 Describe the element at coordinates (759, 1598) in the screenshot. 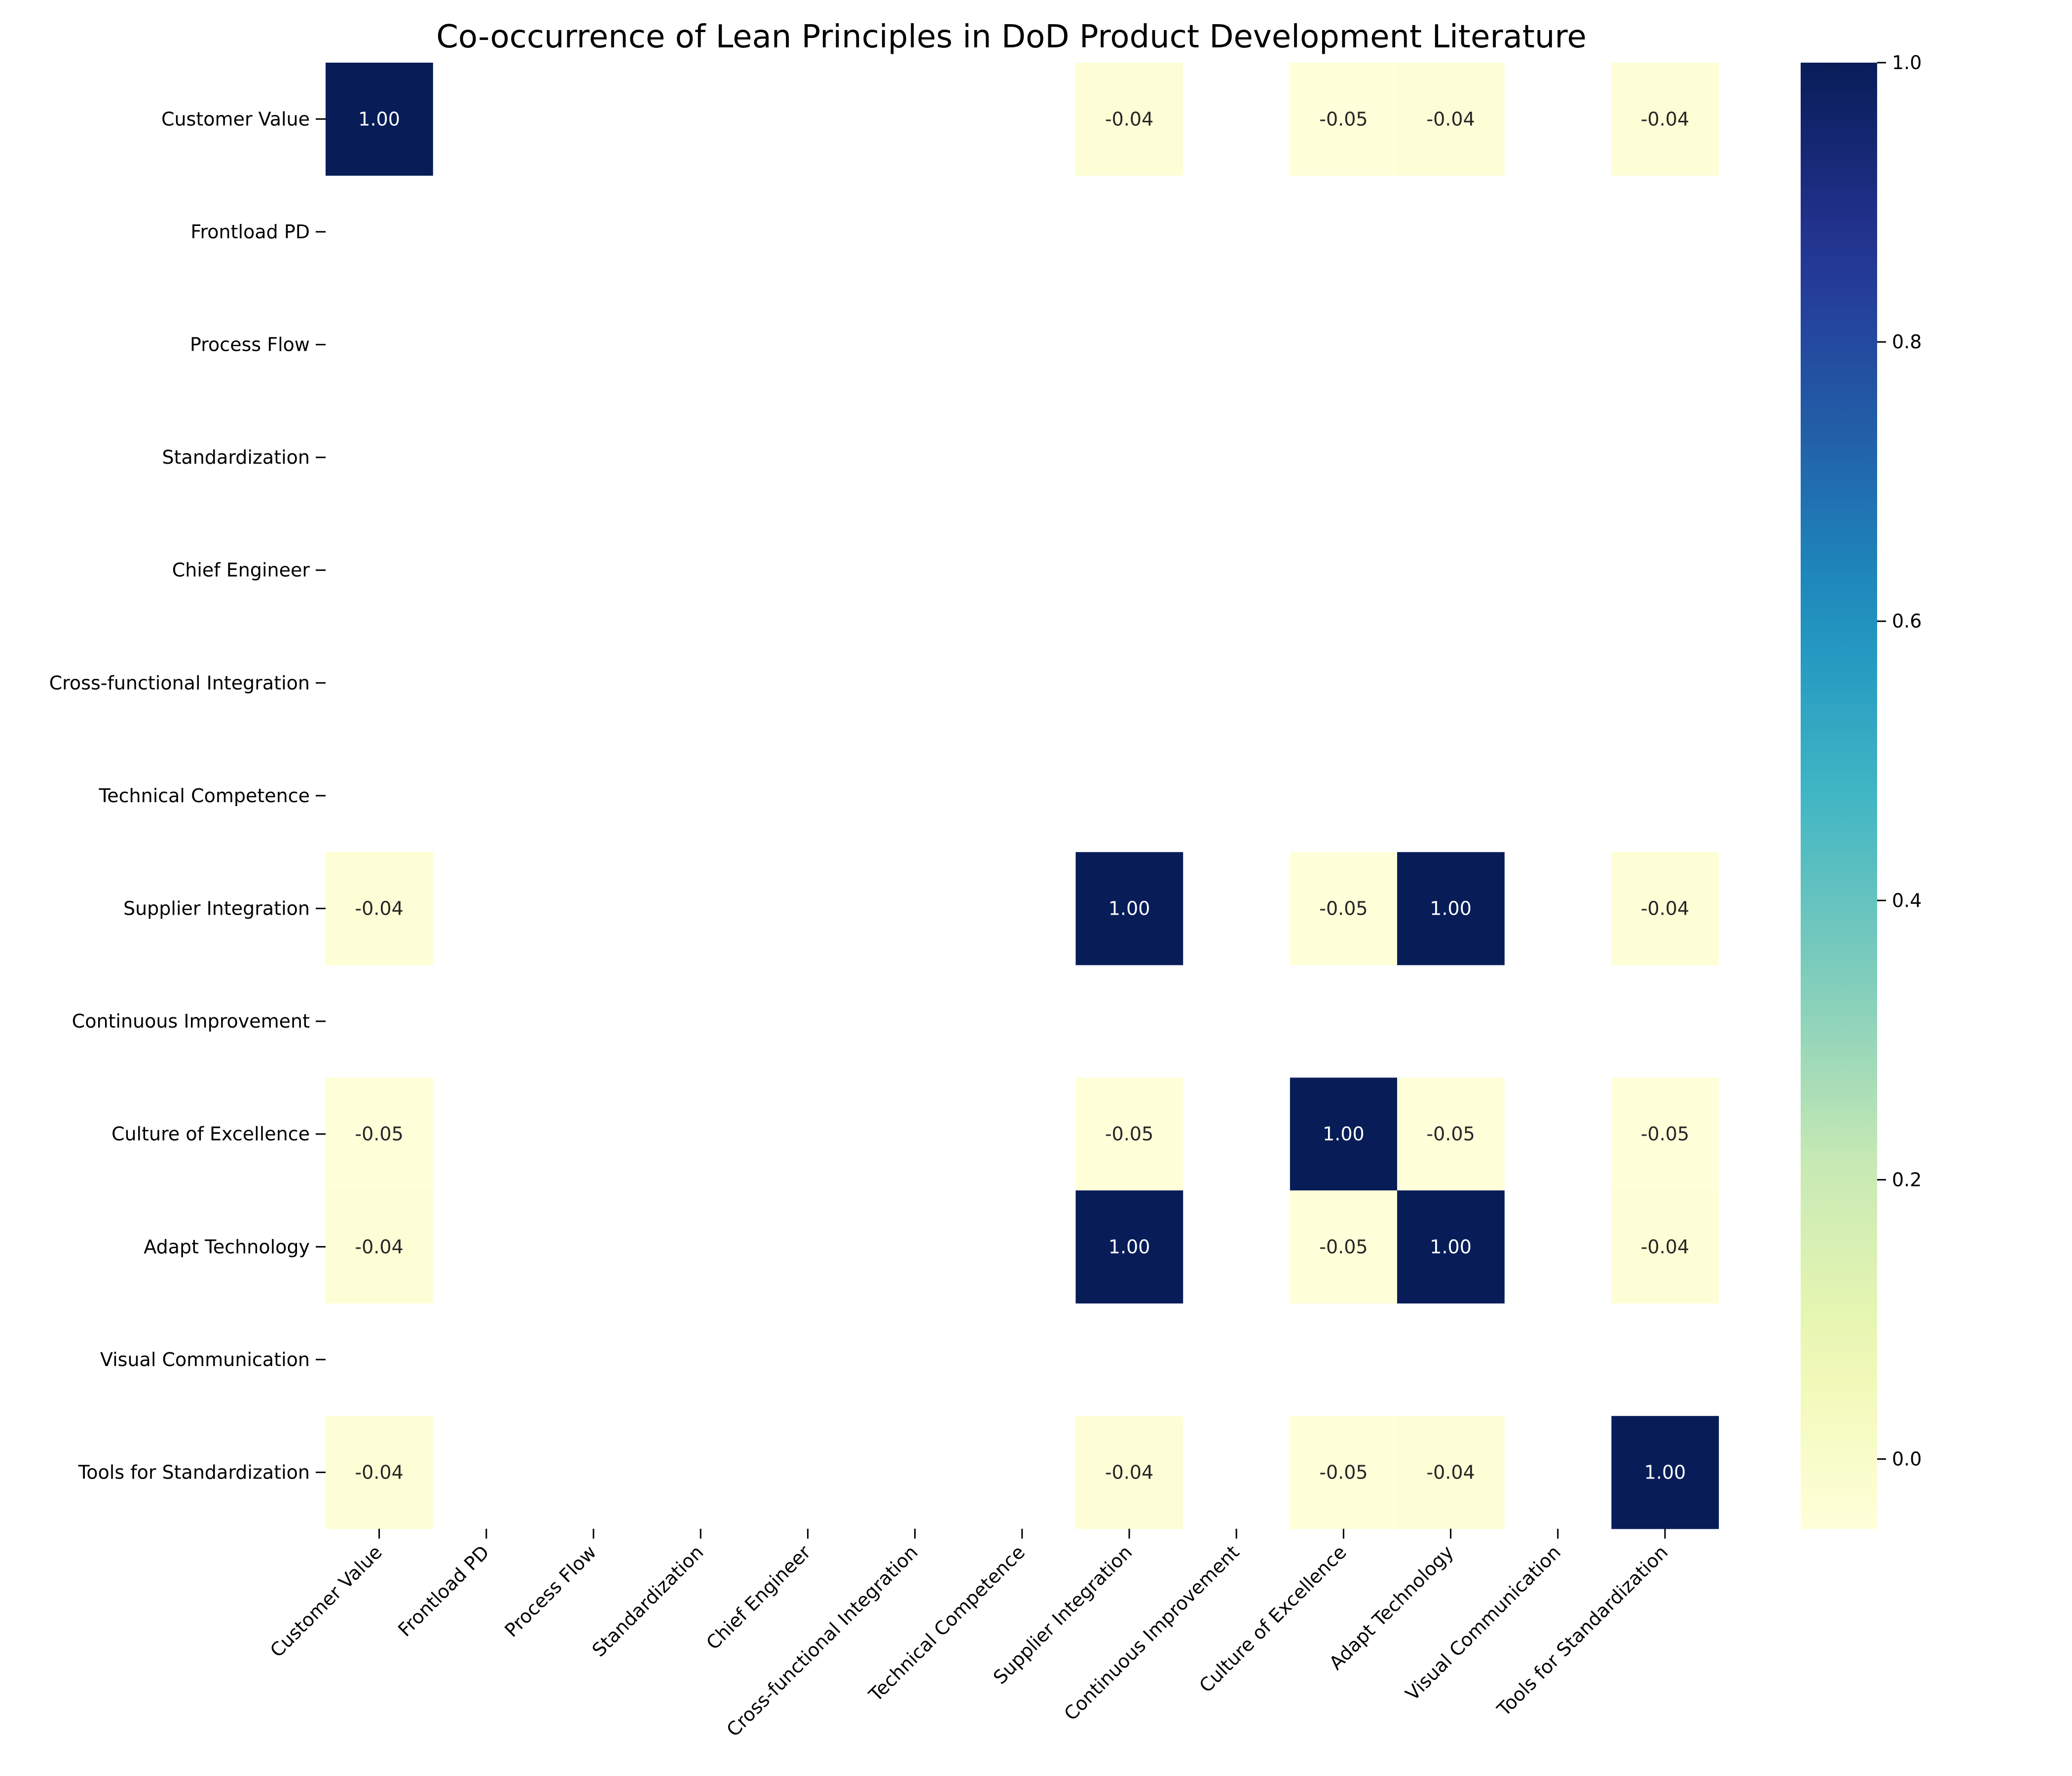

I see `x-tick-label: Chief Engineer` at that location.